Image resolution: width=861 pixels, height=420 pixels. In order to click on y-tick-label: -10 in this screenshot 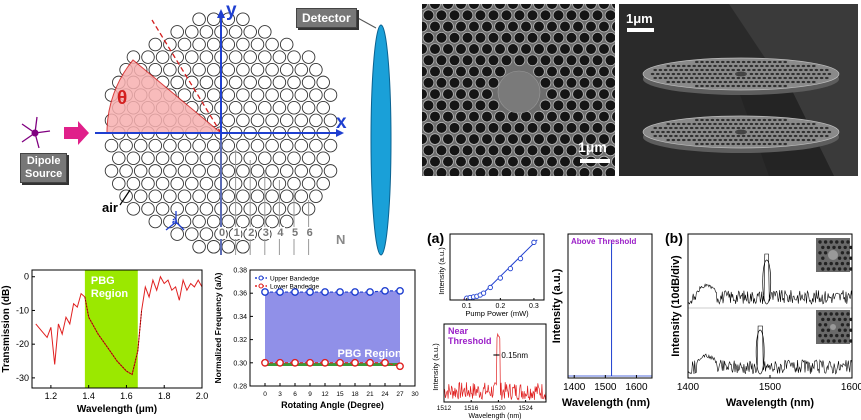, I will do `click(22, 310)`.